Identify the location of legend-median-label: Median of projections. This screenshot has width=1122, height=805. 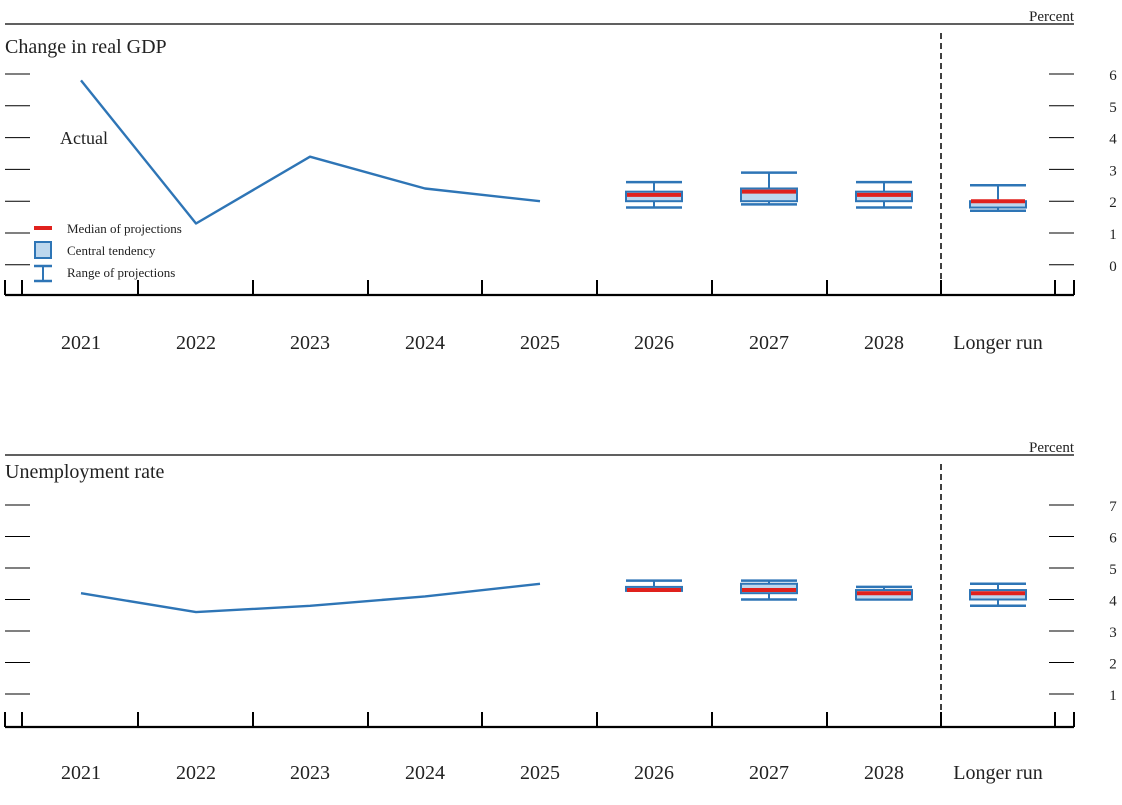
(124, 228).